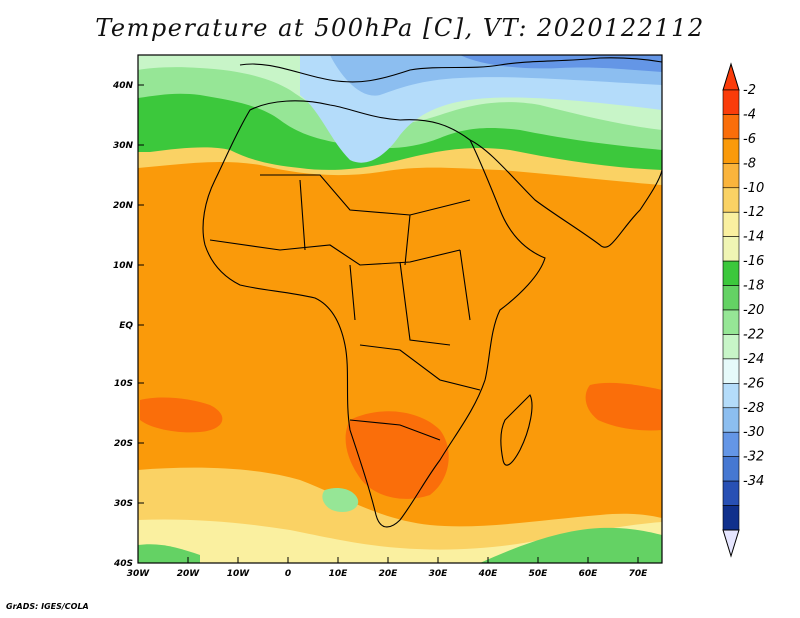 The height and width of the screenshot is (618, 800). What do you see at coordinates (123, 206) in the screenshot?
I see `y-tick-label: 20N` at bounding box center [123, 206].